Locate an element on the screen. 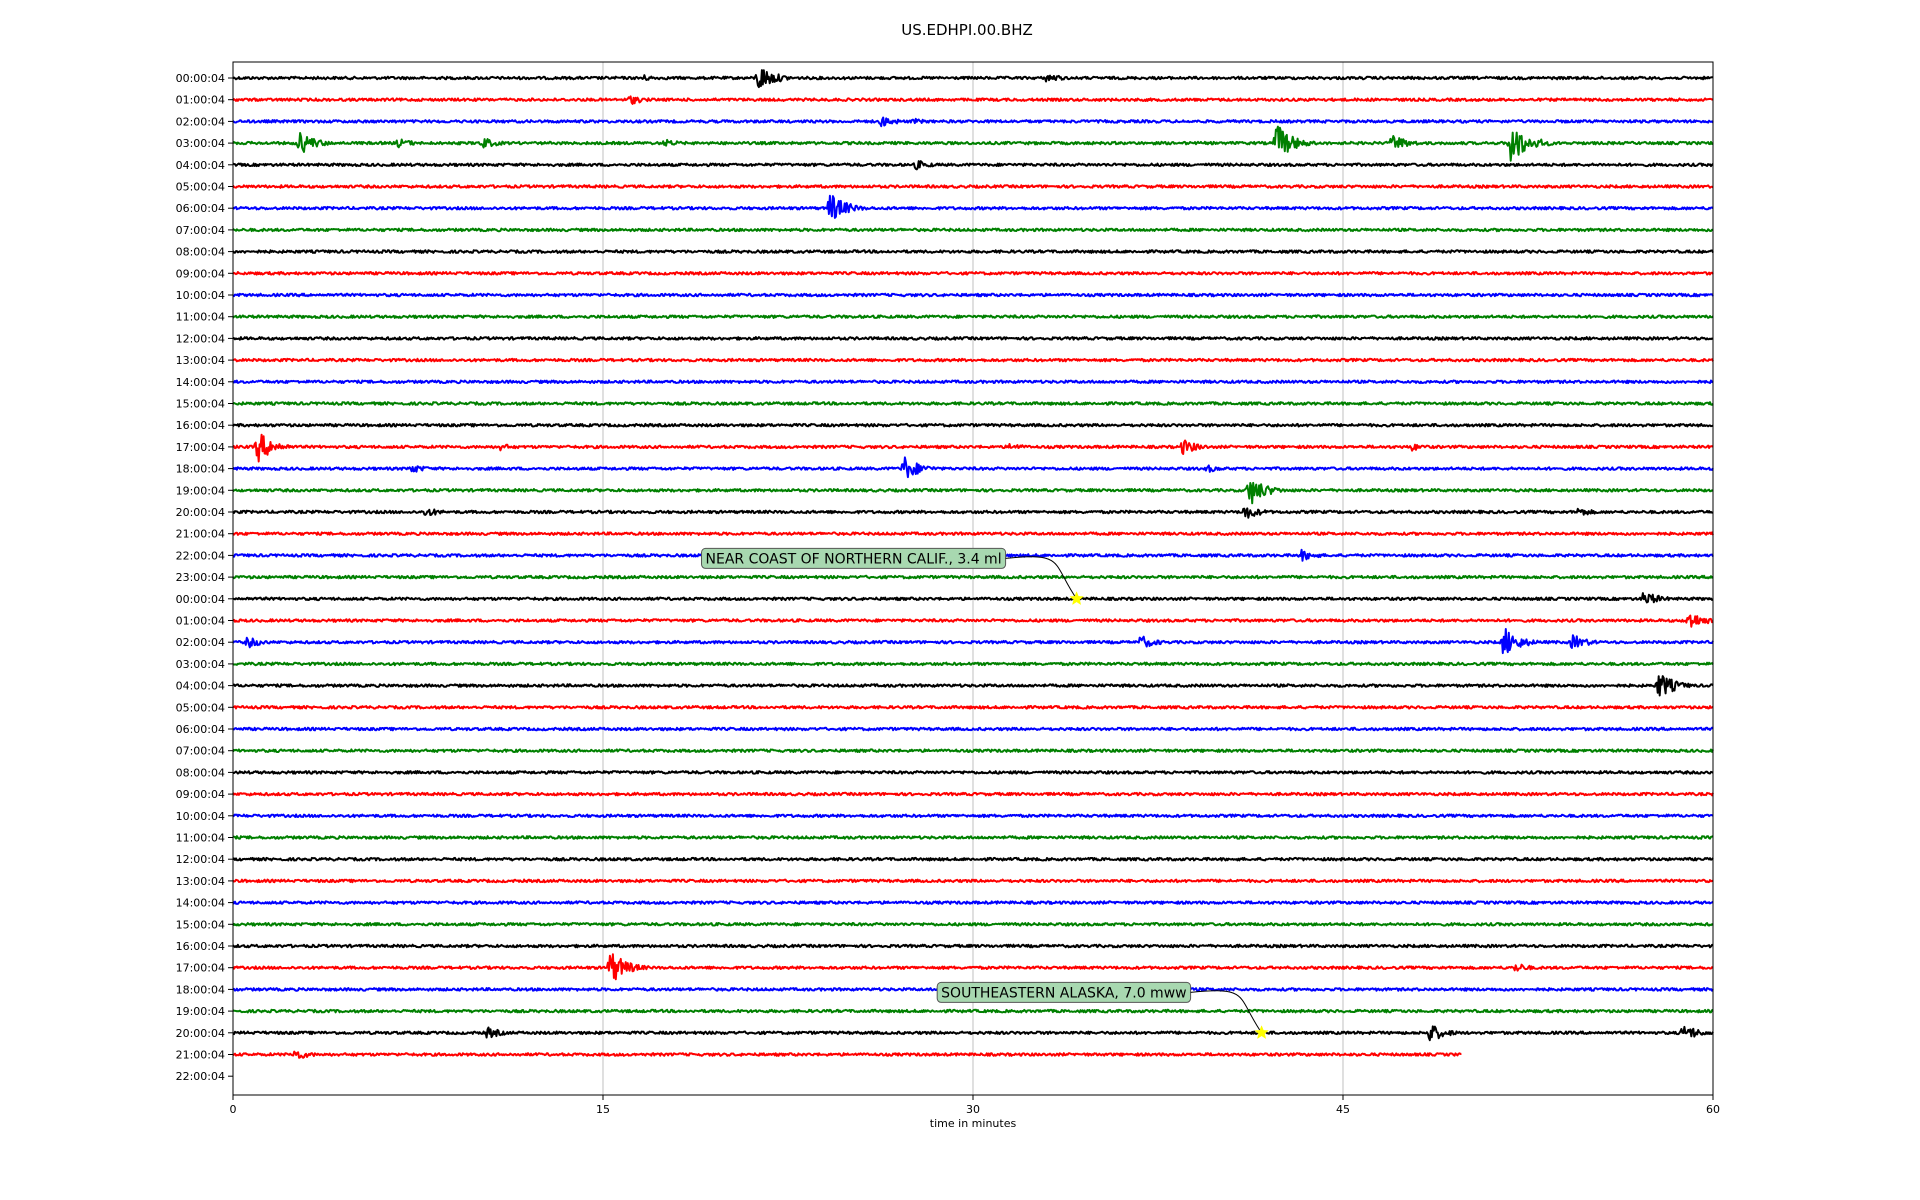 The width and height of the screenshot is (1920, 1200). x-tick-label: 15 is located at coordinates (603, 1109).